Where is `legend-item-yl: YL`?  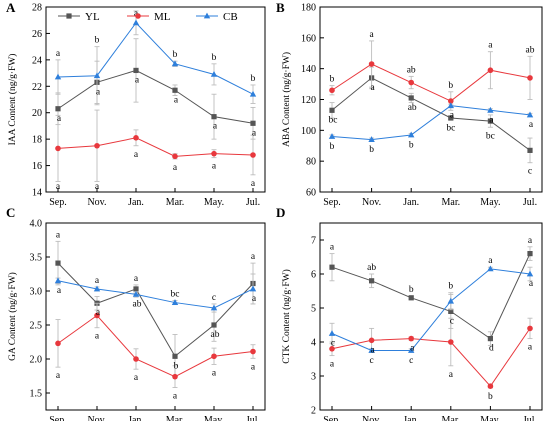 legend-item-yl: YL is located at coordinates (79, 17).